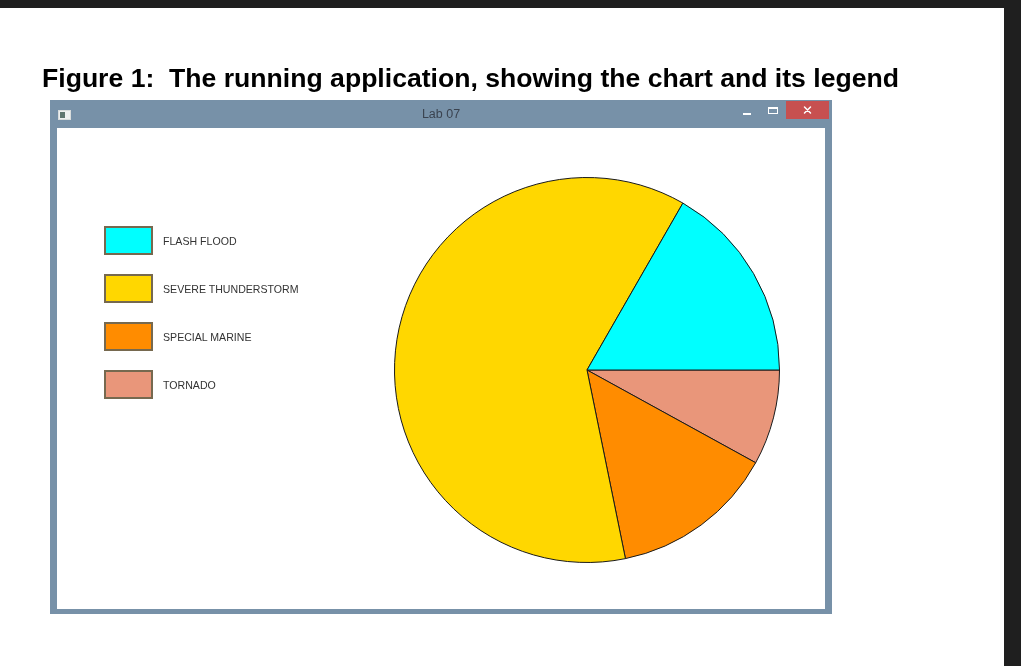  What do you see at coordinates (470, 78) in the screenshot?
I see `caption: Figure 1: The running application, showing the chart and its legend` at bounding box center [470, 78].